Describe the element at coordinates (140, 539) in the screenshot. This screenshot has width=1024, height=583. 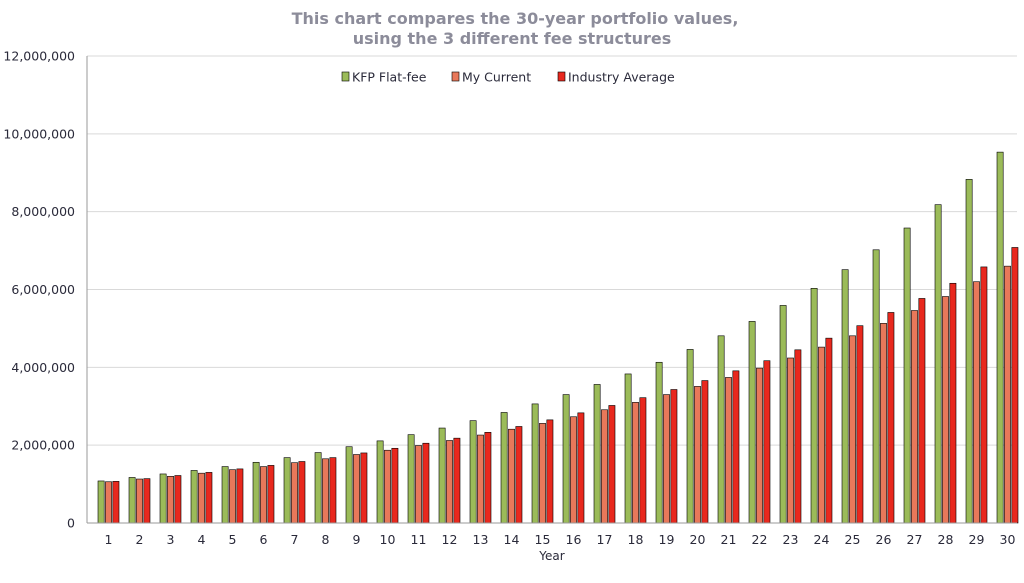
I see `x-tick-label: 2` at that location.